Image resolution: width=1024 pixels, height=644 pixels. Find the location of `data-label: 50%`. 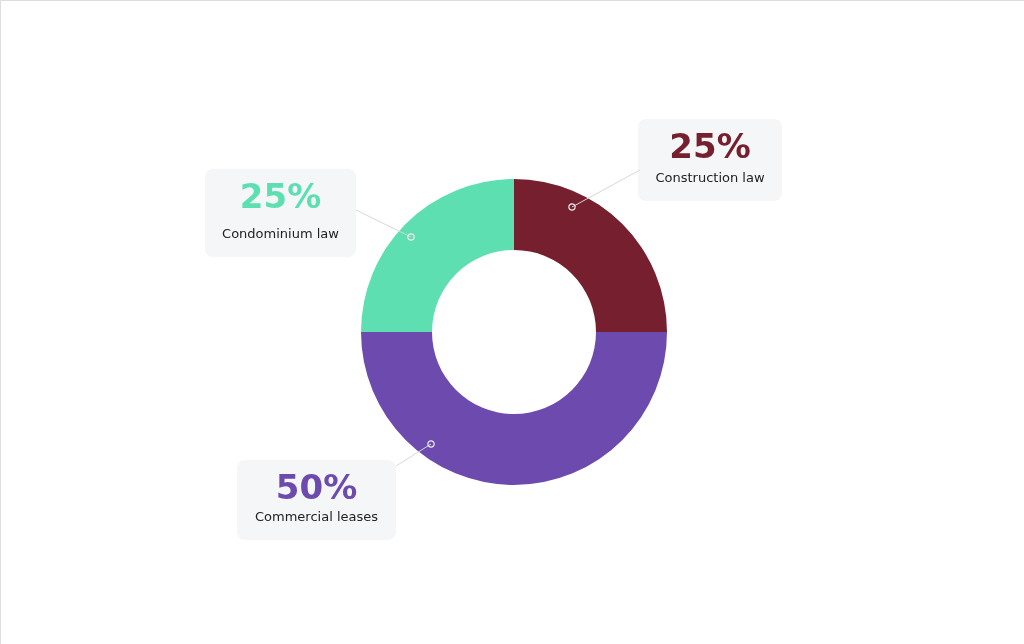

data-label: 50% is located at coordinates (316, 487).